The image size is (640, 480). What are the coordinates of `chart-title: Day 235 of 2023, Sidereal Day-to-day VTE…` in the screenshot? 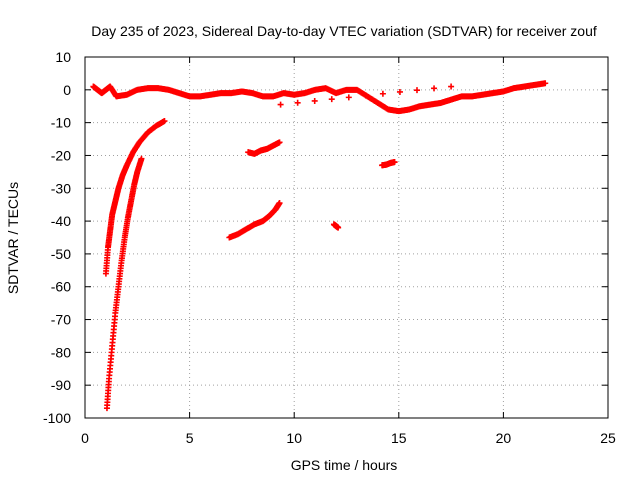 It's located at (344, 31).